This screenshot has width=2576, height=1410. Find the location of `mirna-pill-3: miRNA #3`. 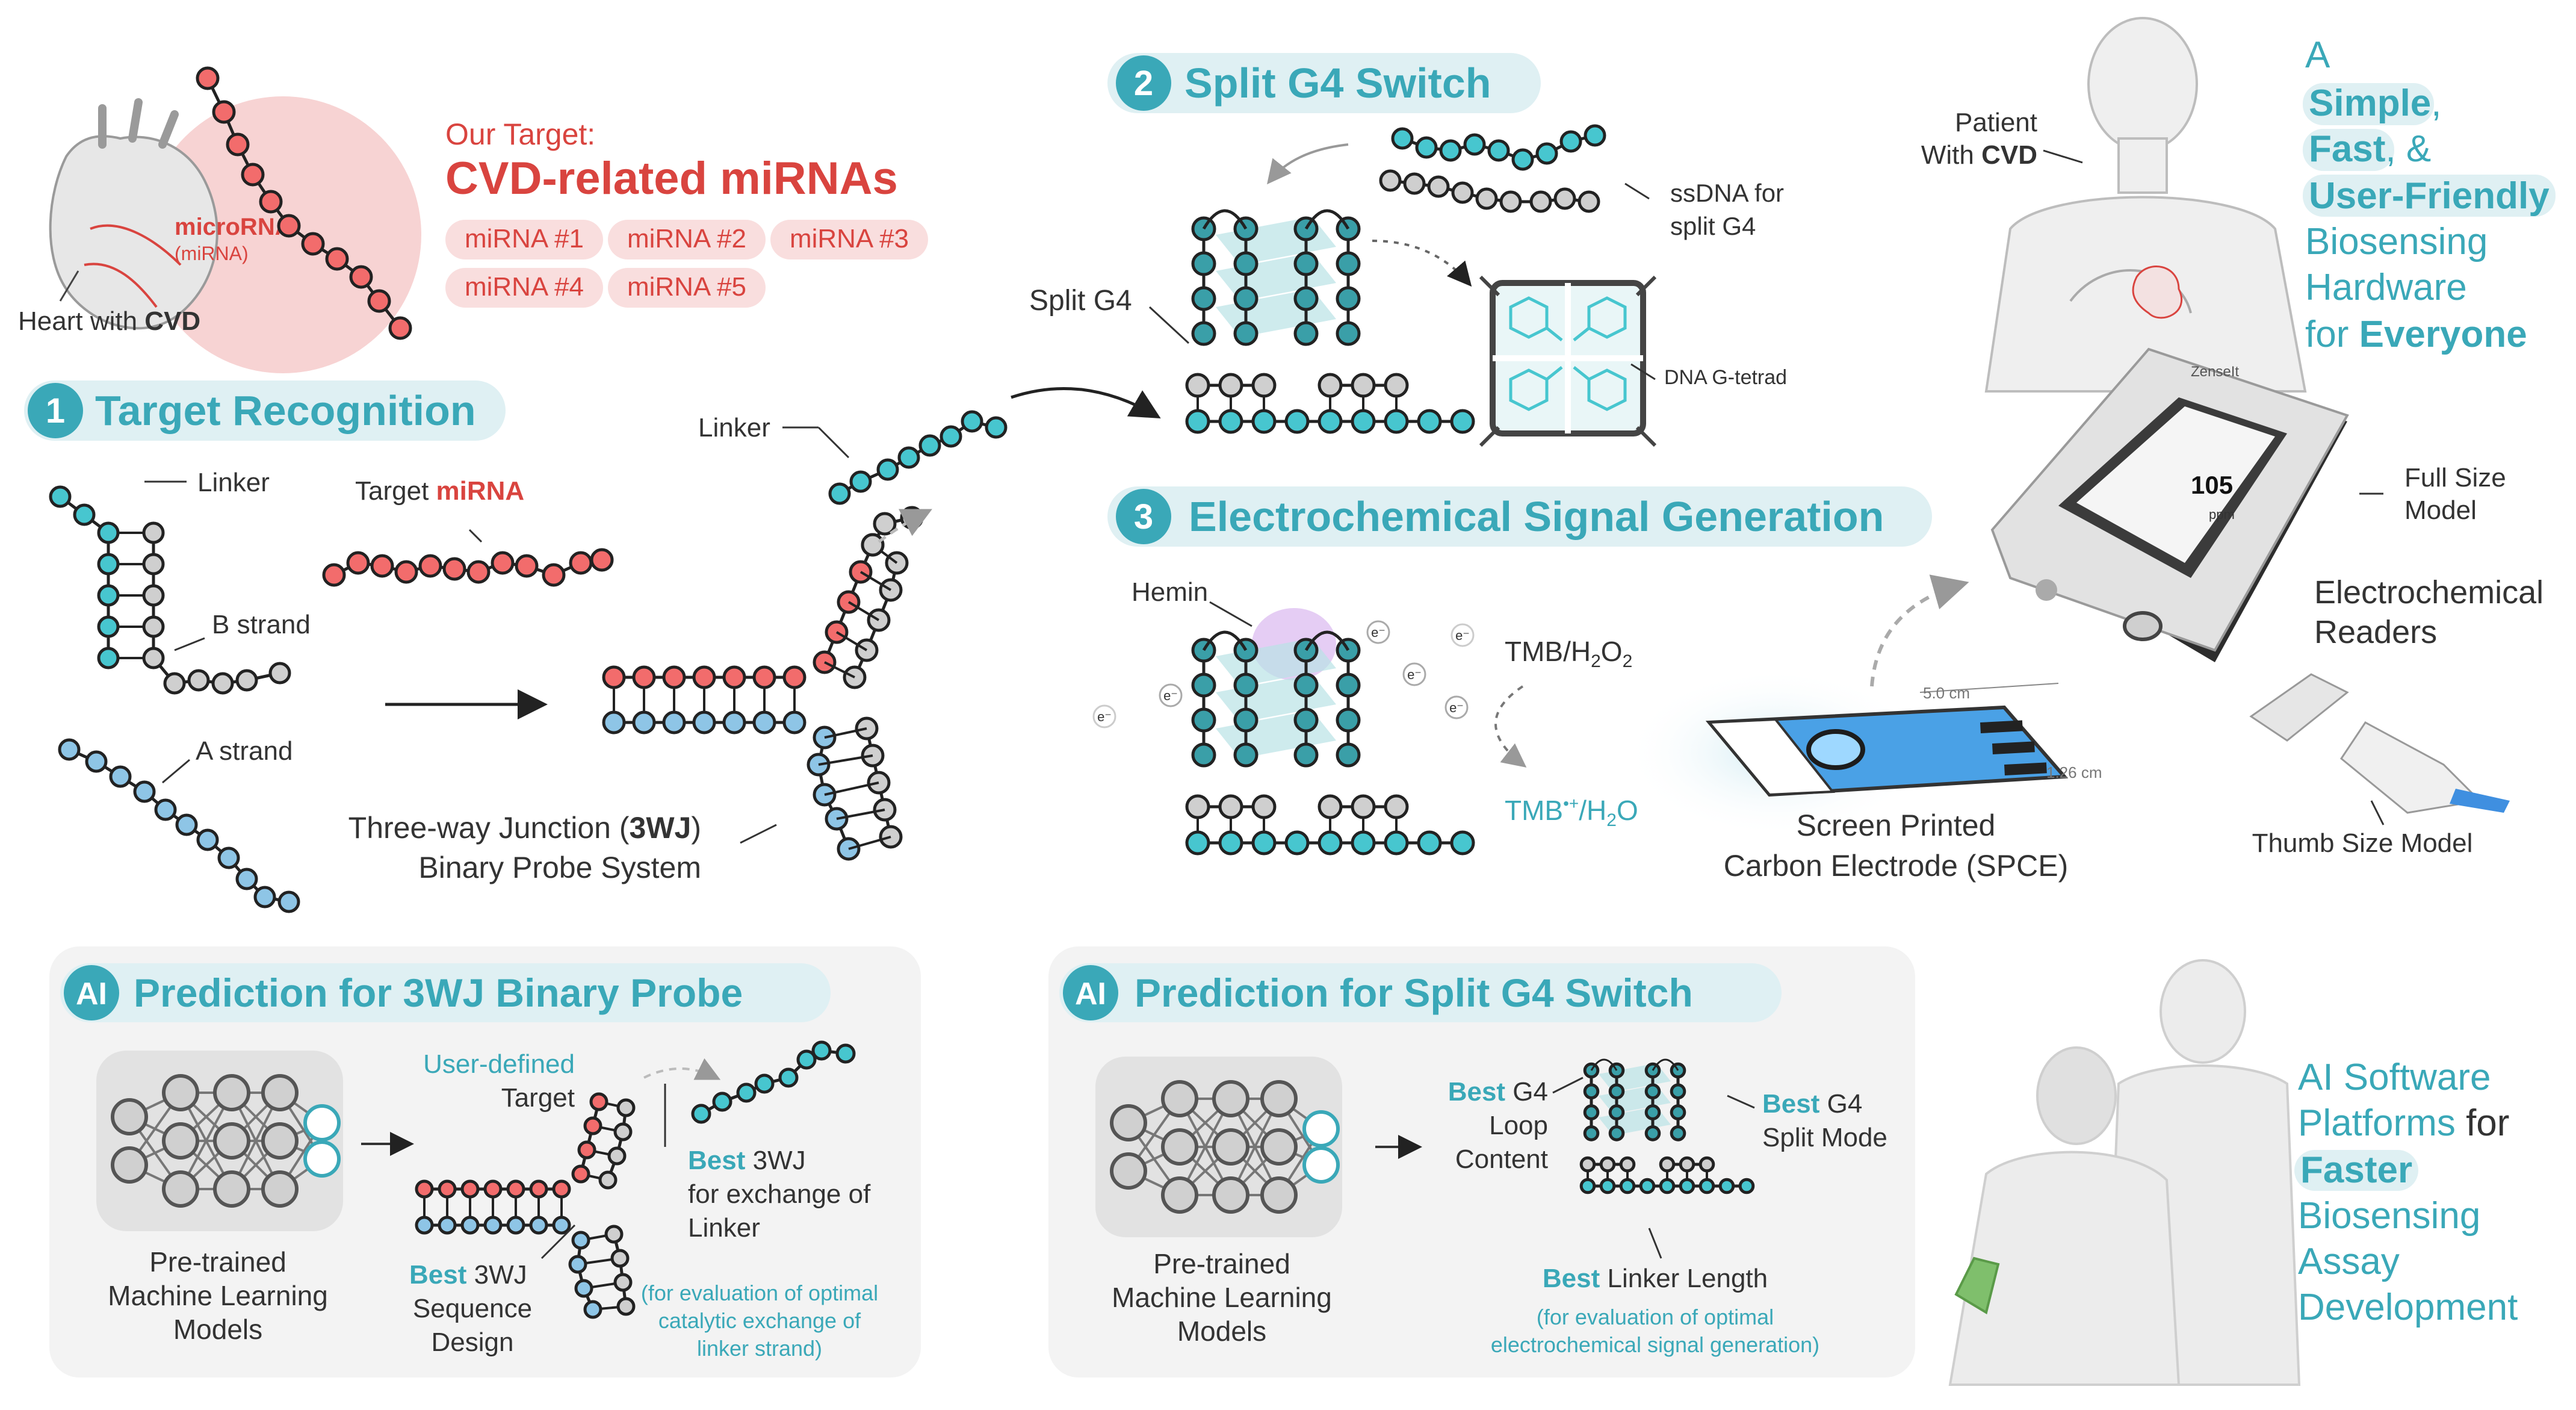

mirna-pill-3: miRNA #3 is located at coordinates (849, 240).